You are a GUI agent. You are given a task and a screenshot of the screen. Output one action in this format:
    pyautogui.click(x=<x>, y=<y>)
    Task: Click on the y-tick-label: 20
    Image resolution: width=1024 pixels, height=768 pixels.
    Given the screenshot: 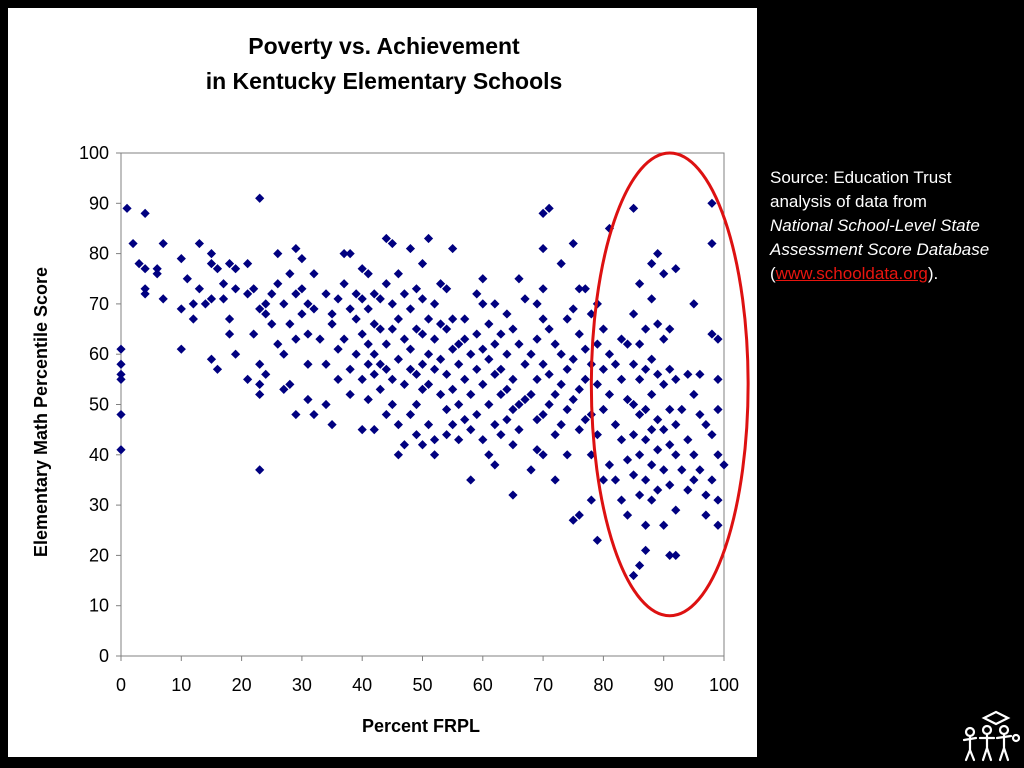 What is the action you would take?
    pyautogui.click(x=99, y=555)
    